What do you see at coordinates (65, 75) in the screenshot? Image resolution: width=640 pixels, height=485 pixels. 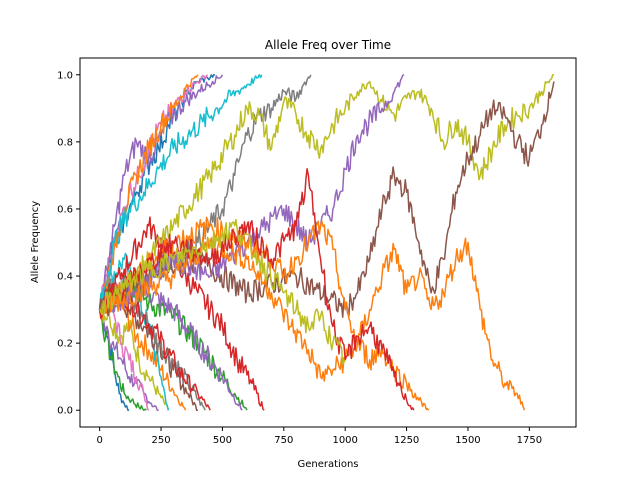 I see `y-tick-label: 1.0` at bounding box center [65, 75].